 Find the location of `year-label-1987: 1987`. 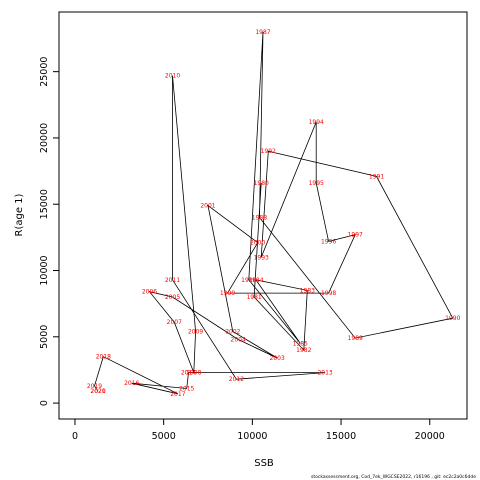

year-label-1987: 1987 is located at coordinates (262, 32).